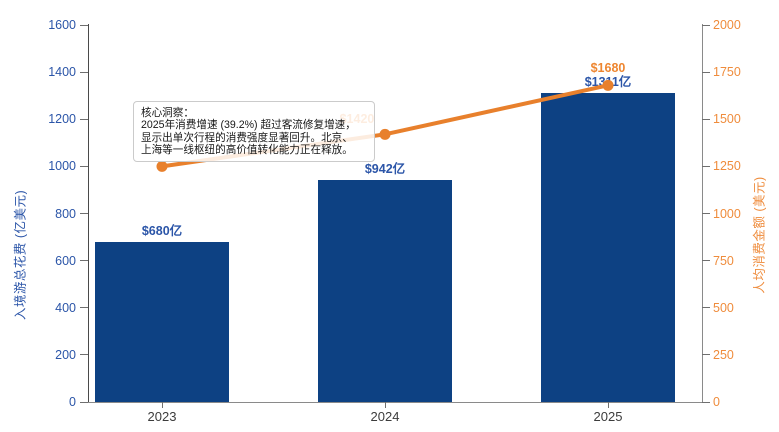 Image resolution: width=779 pixels, height=432 pixels. Describe the element at coordinates (395, 402) in the screenshot. I see `x-axis-spine` at that location.